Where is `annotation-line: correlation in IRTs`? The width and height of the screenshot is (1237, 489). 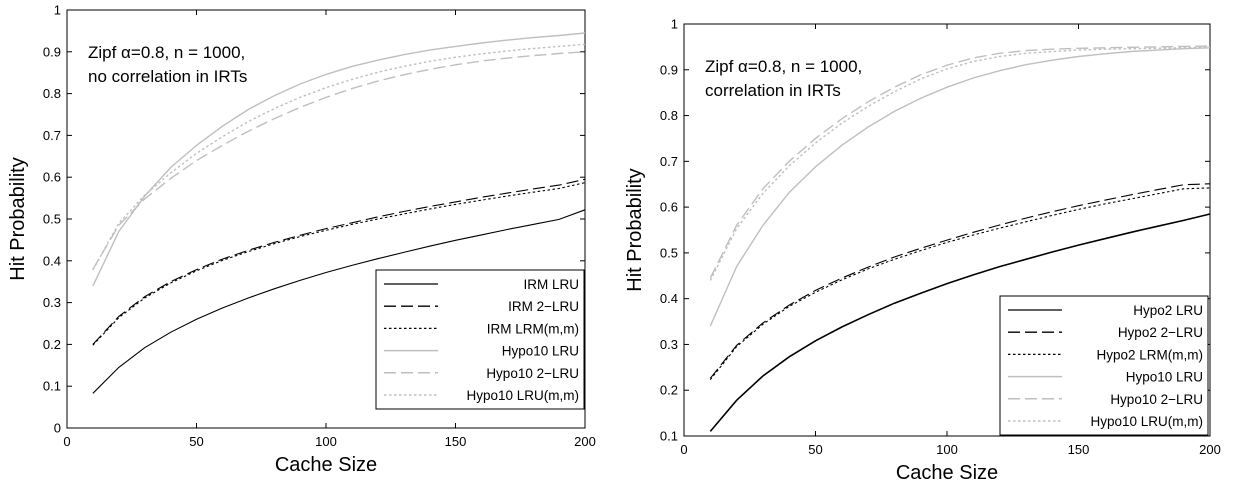
annotation-line: correlation in IRTs is located at coordinates (773, 90).